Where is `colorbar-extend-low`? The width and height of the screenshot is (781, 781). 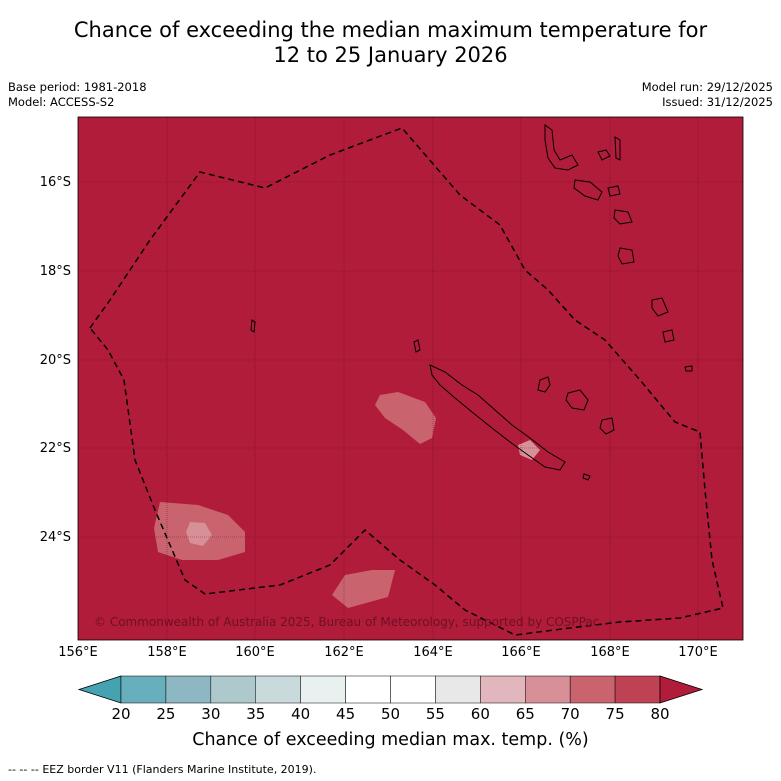
colorbar-extend-low is located at coordinates (99, 689).